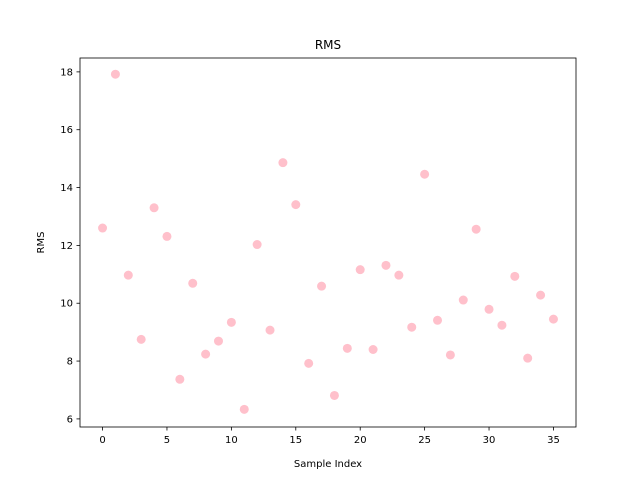  I want to click on y-tick-label: 6, so click(70, 419).